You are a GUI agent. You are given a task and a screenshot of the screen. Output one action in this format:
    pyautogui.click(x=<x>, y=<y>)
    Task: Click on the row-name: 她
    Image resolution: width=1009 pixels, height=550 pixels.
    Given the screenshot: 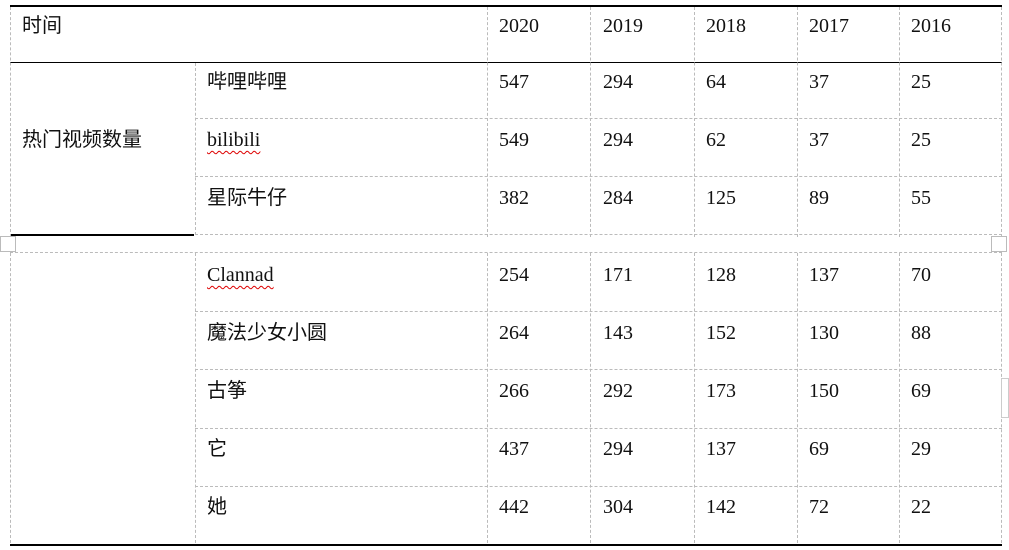 What is the action you would take?
    pyautogui.click(x=217, y=507)
    